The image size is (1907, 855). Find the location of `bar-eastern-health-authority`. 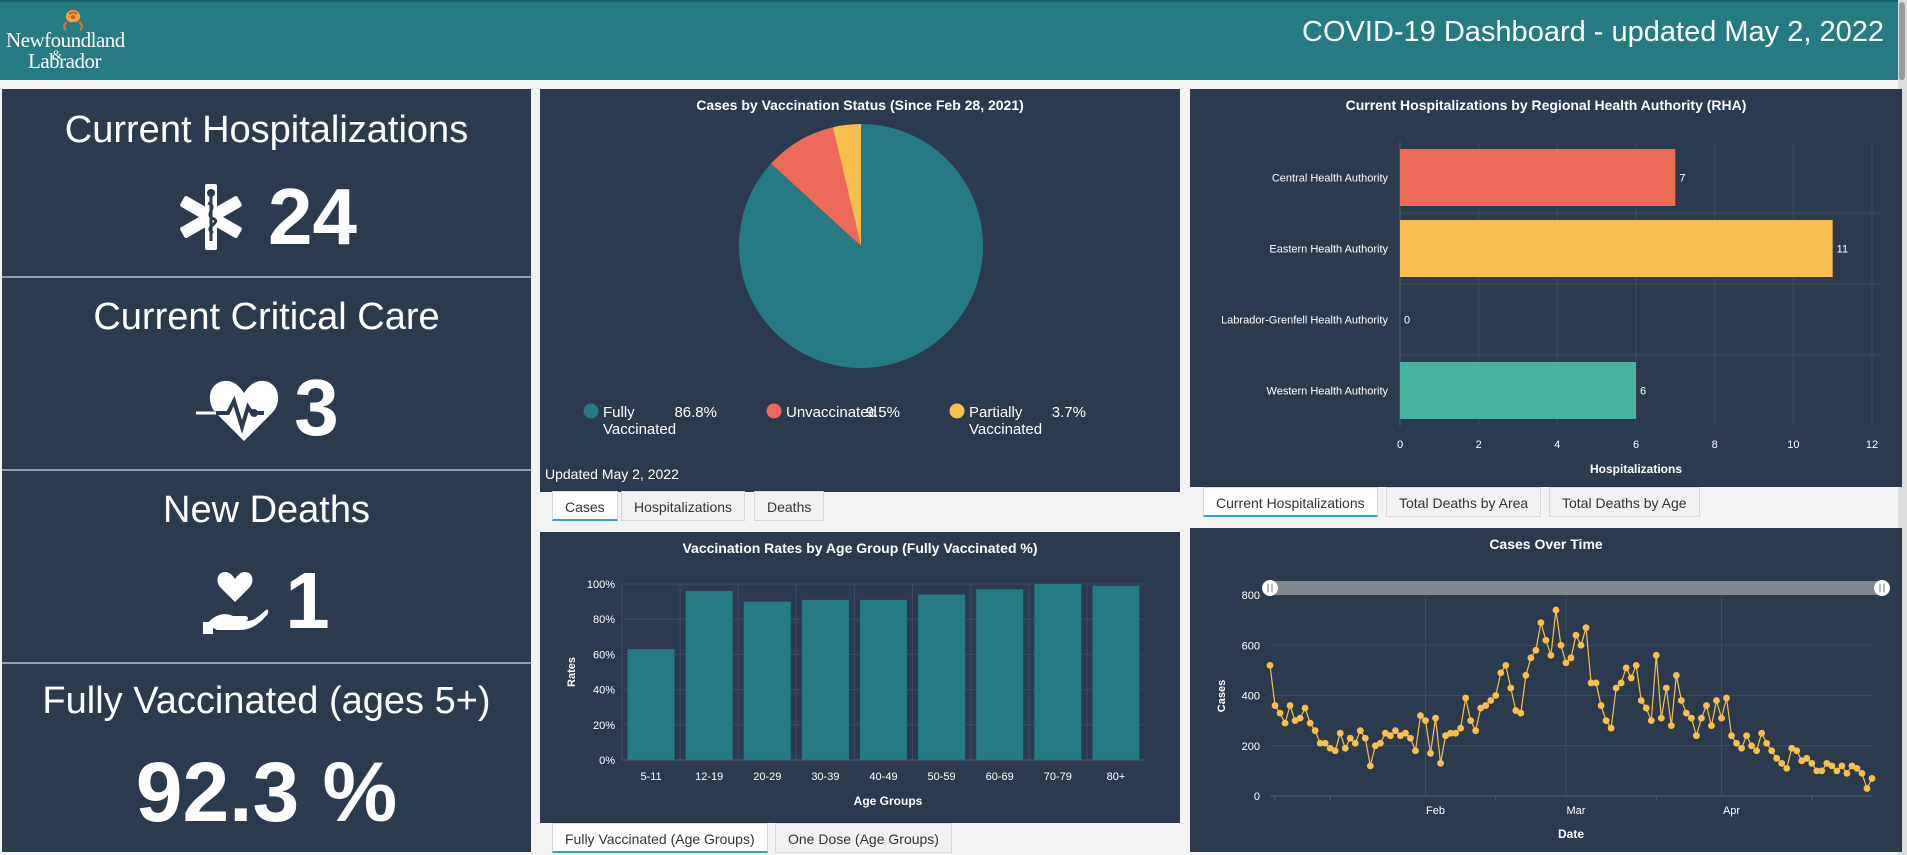

bar-eastern-health-authority is located at coordinates (1616, 248).